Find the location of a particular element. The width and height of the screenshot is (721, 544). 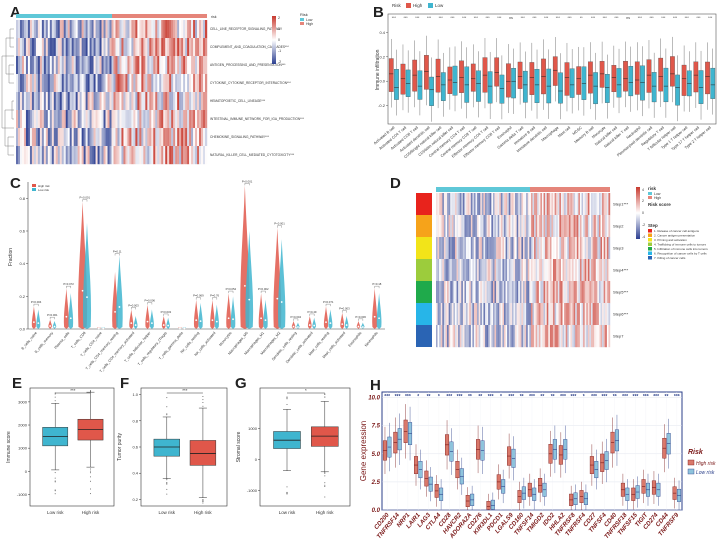

panel-b-sig-label: *** is located at coordinates (675, 18).